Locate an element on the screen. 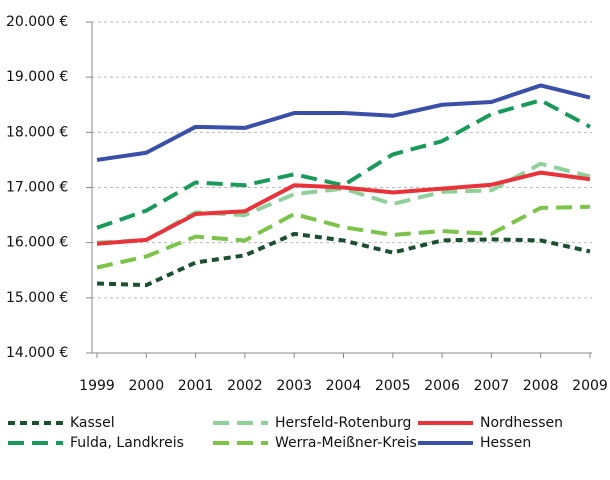 Image resolution: width=610 pixels, height=480 pixels. x-tick-label: 2005 is located at coordinates (393, 386).